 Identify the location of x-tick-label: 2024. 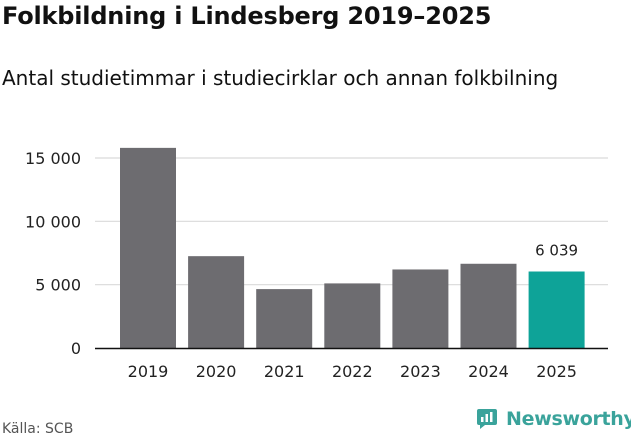
(488, 371).